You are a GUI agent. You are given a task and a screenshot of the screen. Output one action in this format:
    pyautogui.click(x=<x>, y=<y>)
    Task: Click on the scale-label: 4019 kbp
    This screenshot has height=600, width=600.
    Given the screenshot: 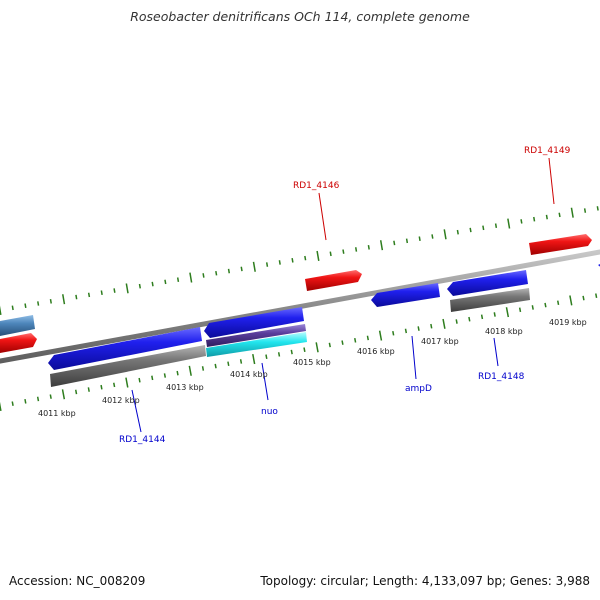 What is the action you would take?
    pyautogui.click(x=568, y=322)
    